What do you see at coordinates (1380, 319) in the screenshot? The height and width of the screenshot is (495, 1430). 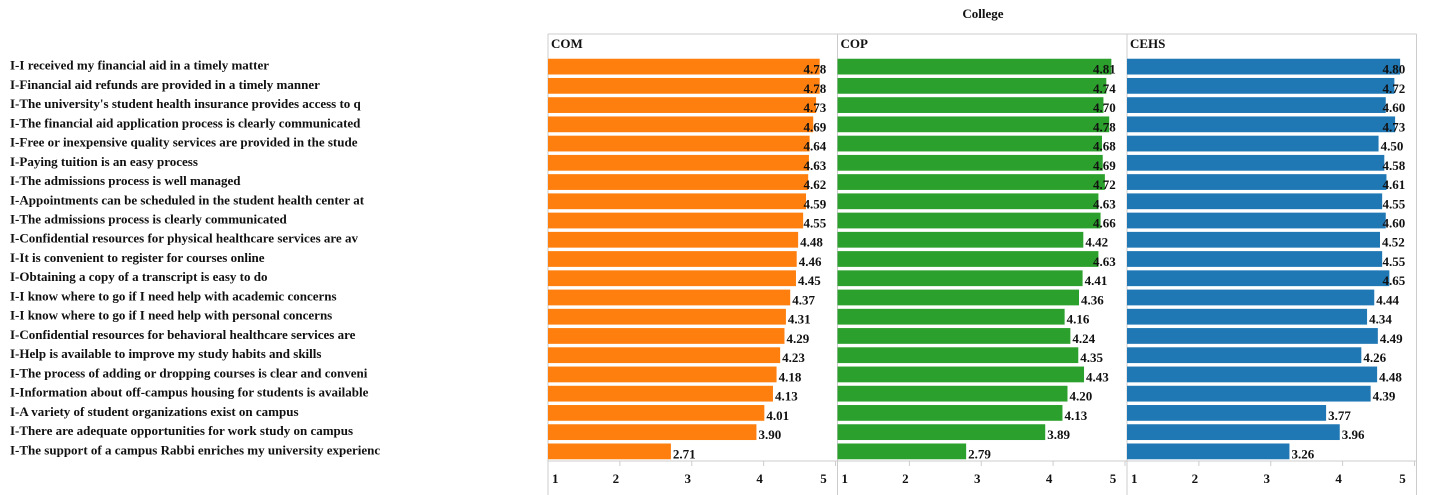 I see `value-label: 4.34` at bounding box center [1380, 319].